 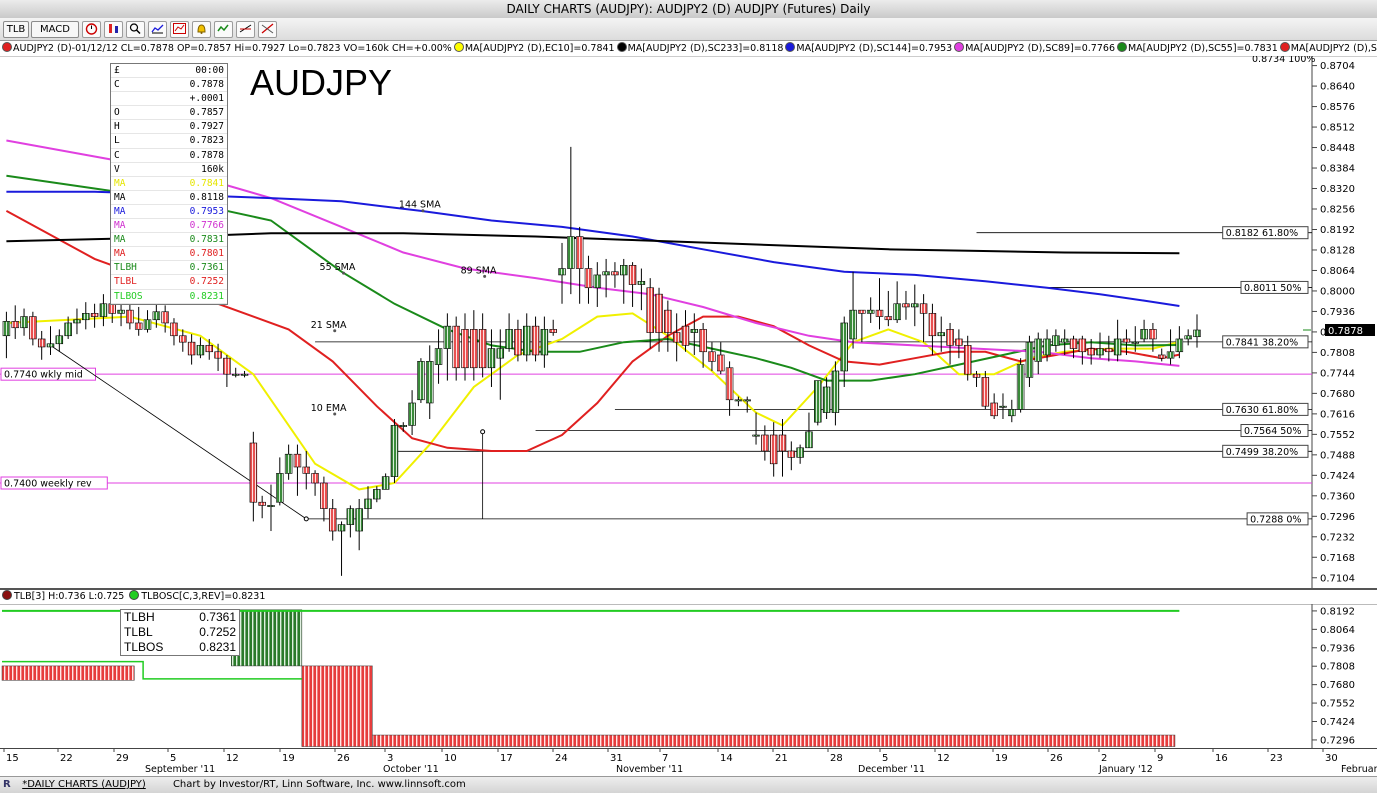 What do you see at coordinates (1337, 107) in the screenshot?
I see `y-tick-label: 0.8576` at bounding box center [1337, 107].